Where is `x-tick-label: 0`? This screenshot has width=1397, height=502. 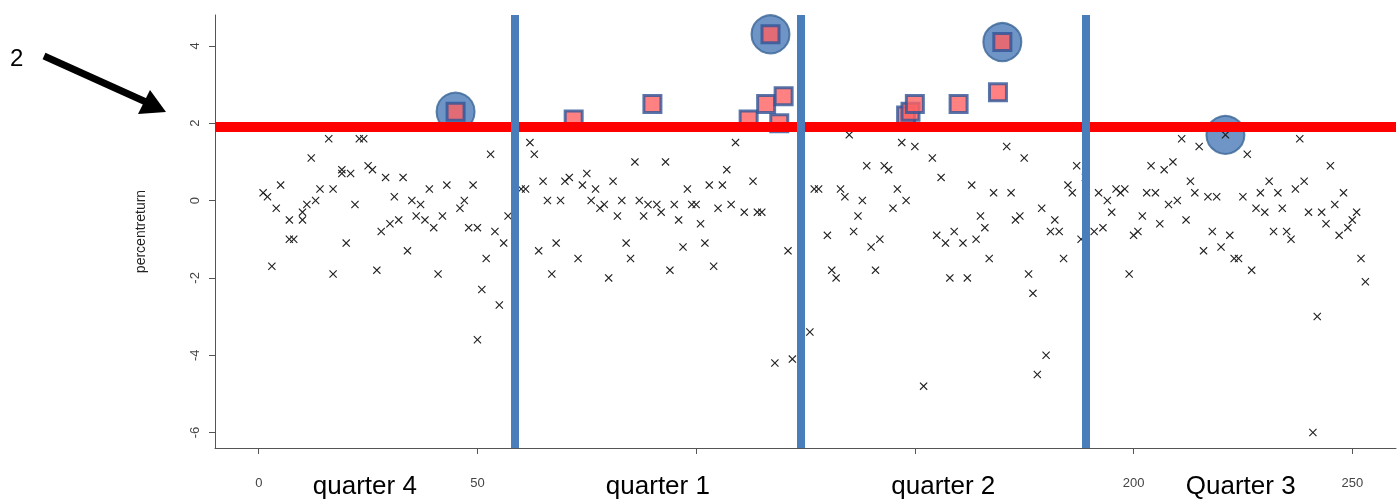 x-tick-label: 0 is located at coordinates (259, 482).